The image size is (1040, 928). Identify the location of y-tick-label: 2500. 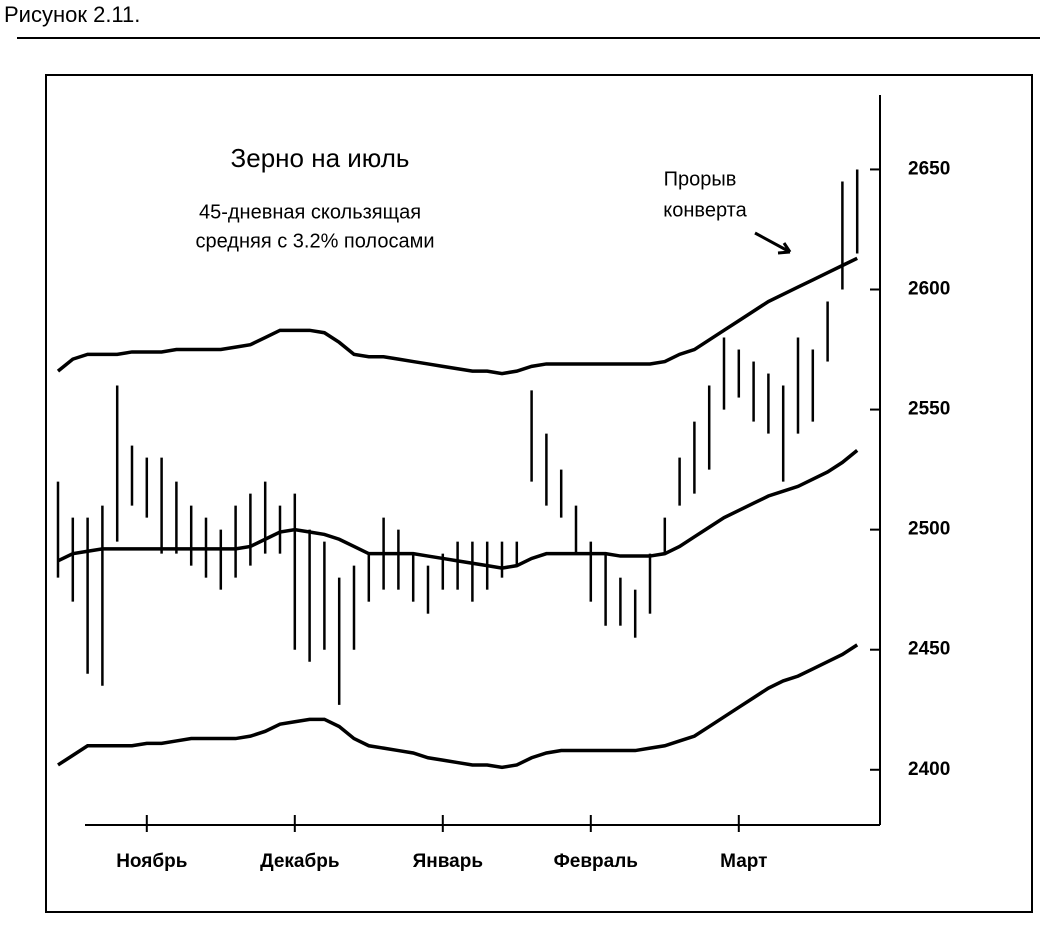
(929, 529).